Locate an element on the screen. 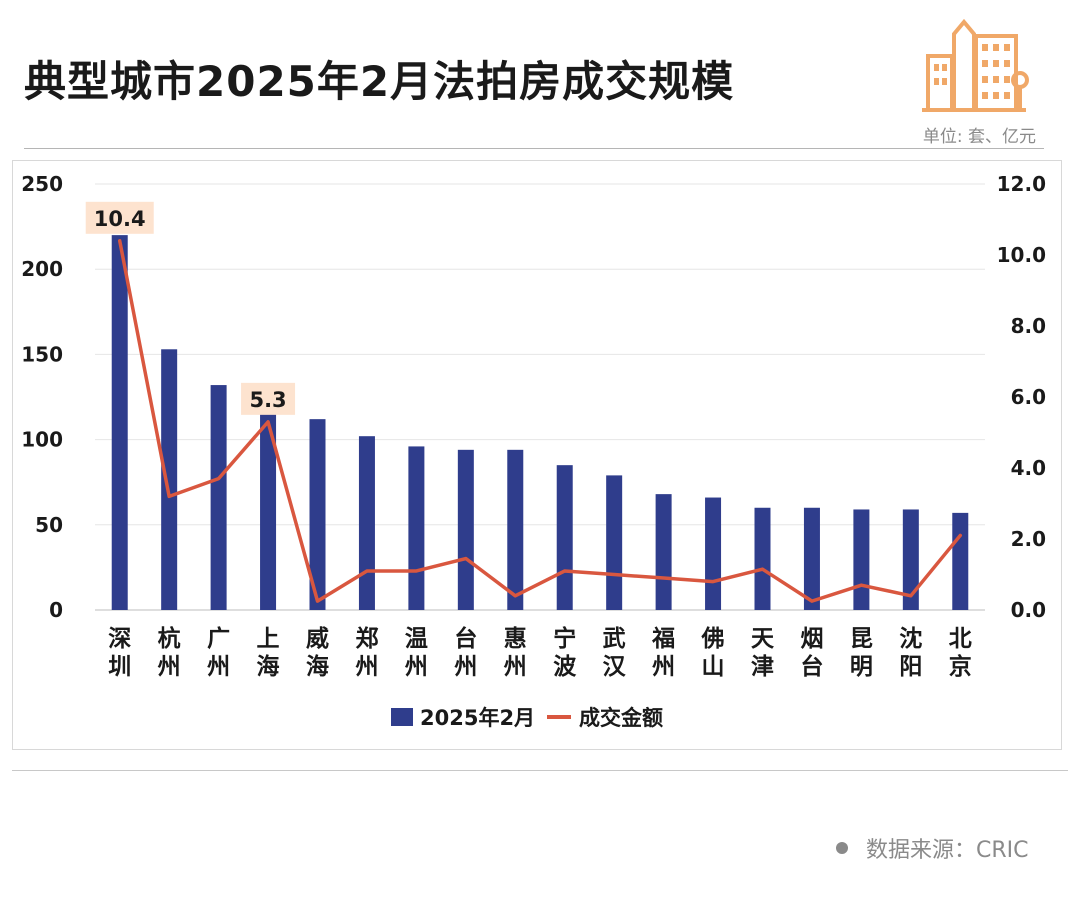 Image resolution: width=1080 pixels, height=909 pixels. x-tick-label: 明 is located at coordinates (861, 667).